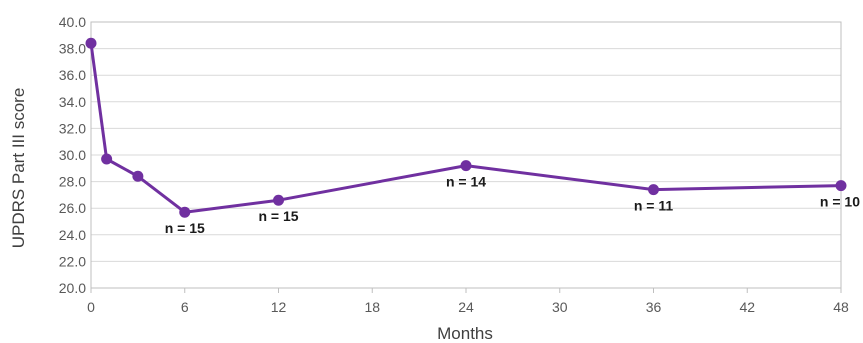 This screenshot has height=343, width=863. Describe the element at coordinates (560, 307) in the screenshot. I see `x-tick-label-5: 30` at that location.